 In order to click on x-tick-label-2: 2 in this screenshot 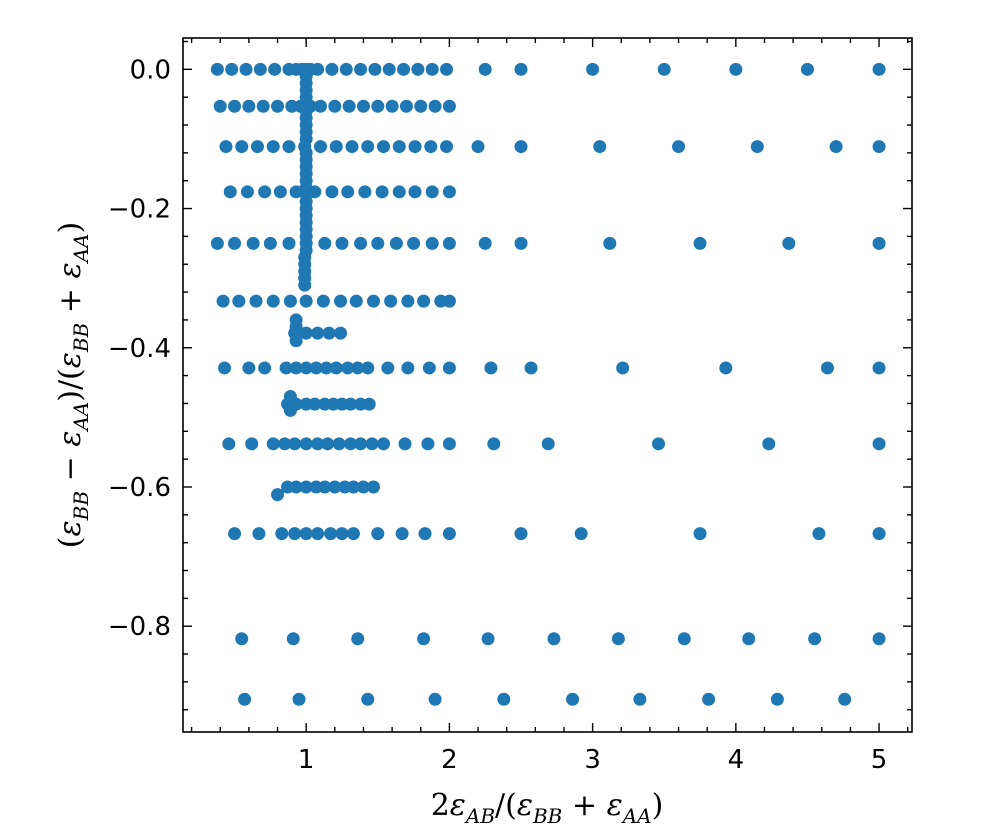, I will do `click(449, 760)`.